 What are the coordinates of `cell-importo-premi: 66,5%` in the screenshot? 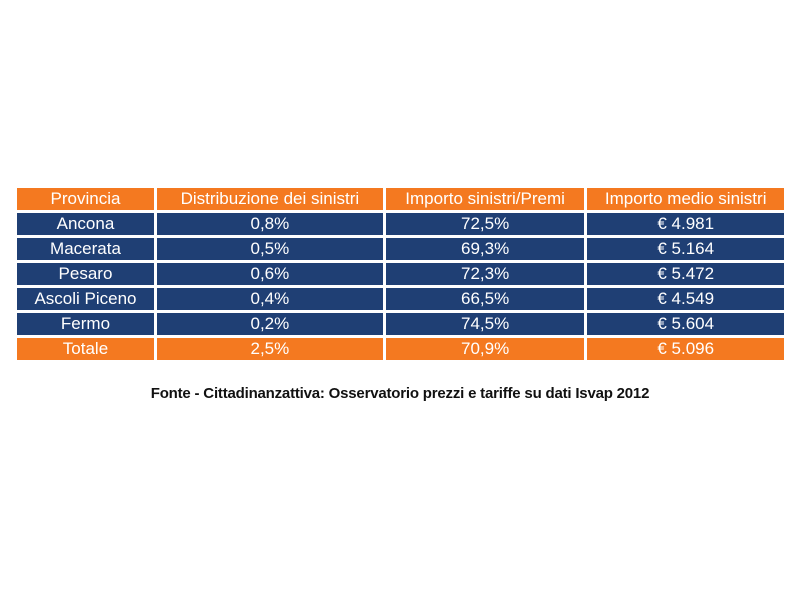 It's located at (485, 299).